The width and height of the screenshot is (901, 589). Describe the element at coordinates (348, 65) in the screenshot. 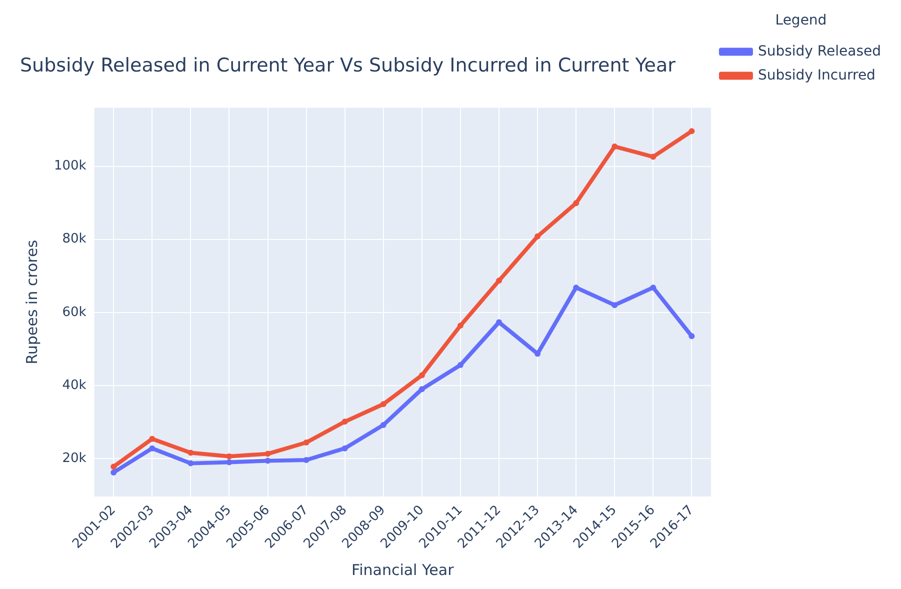

I see `chart-title: Subsidy Released in Current Year Vs Subsidy Incurred in Current Year` at that location.